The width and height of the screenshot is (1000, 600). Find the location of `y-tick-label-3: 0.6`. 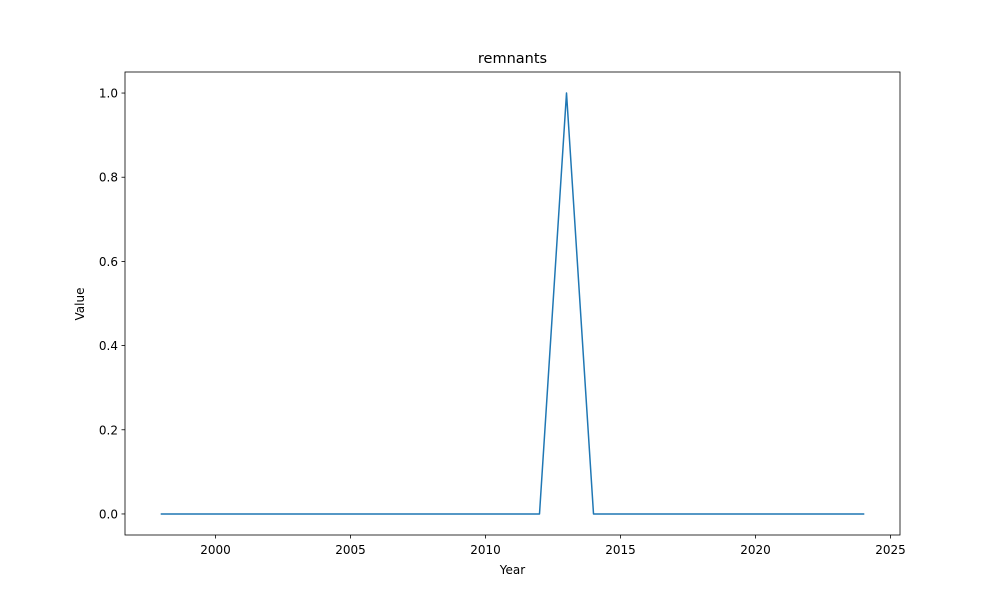

y-tick-label-3: 0.6 is located at coordinates (108, 262).